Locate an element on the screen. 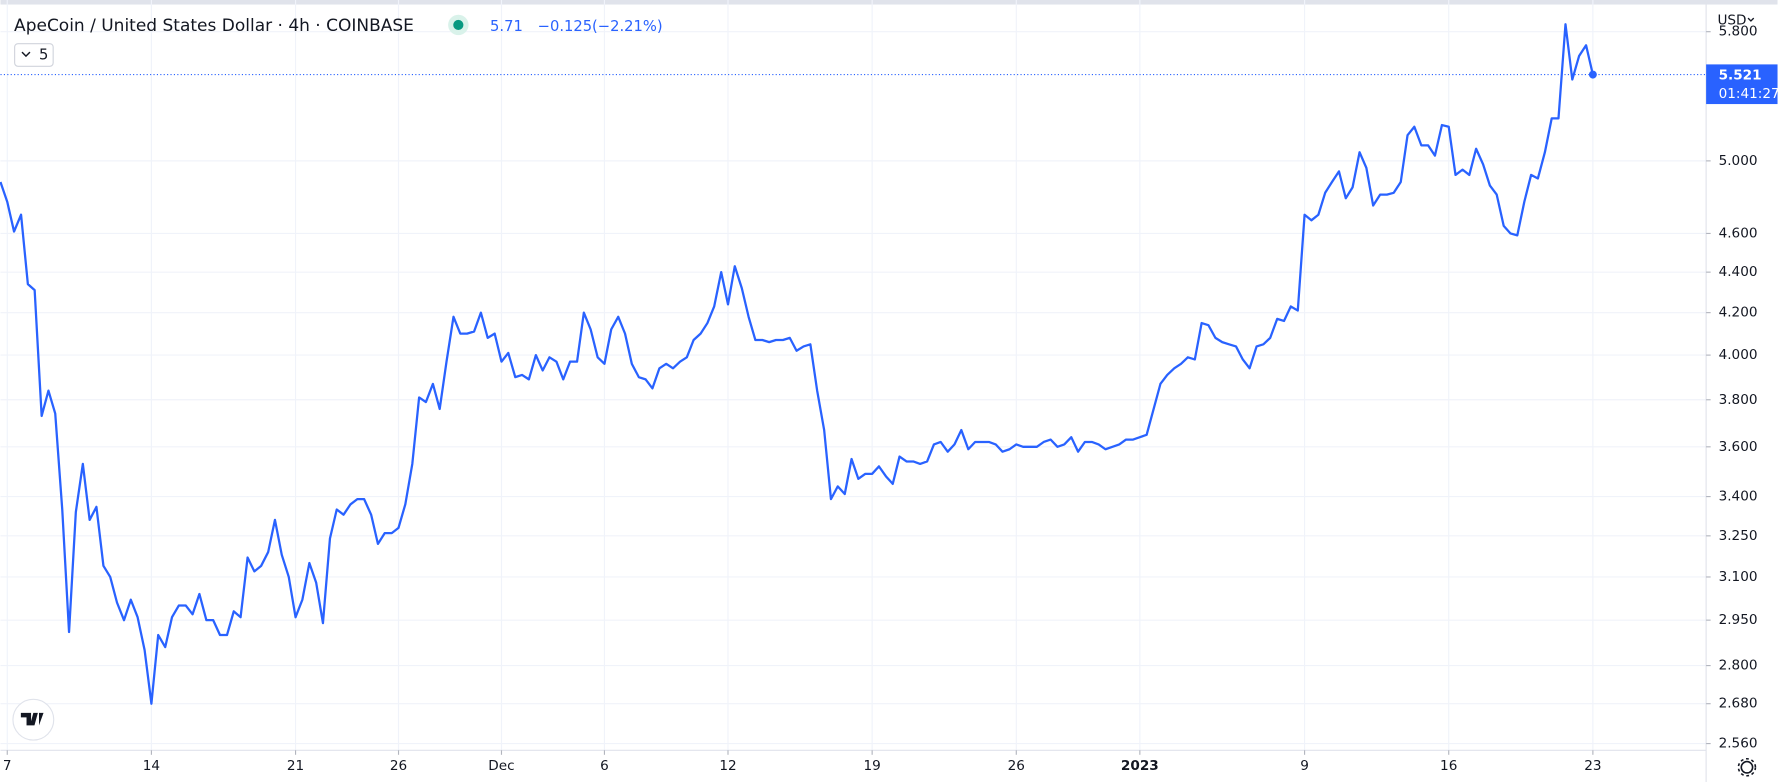  y-tick-label: 3.250 is located at coordinates (1738, 536).